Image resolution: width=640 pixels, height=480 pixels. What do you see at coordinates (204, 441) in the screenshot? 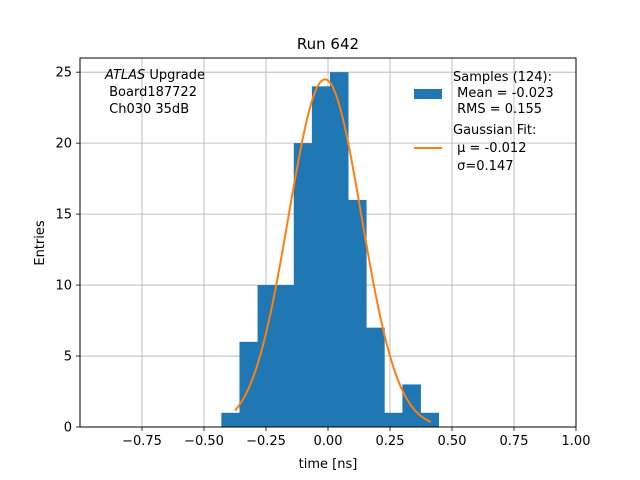
I see `x-tick-label: −0.50` at bounding box center [204, 441].